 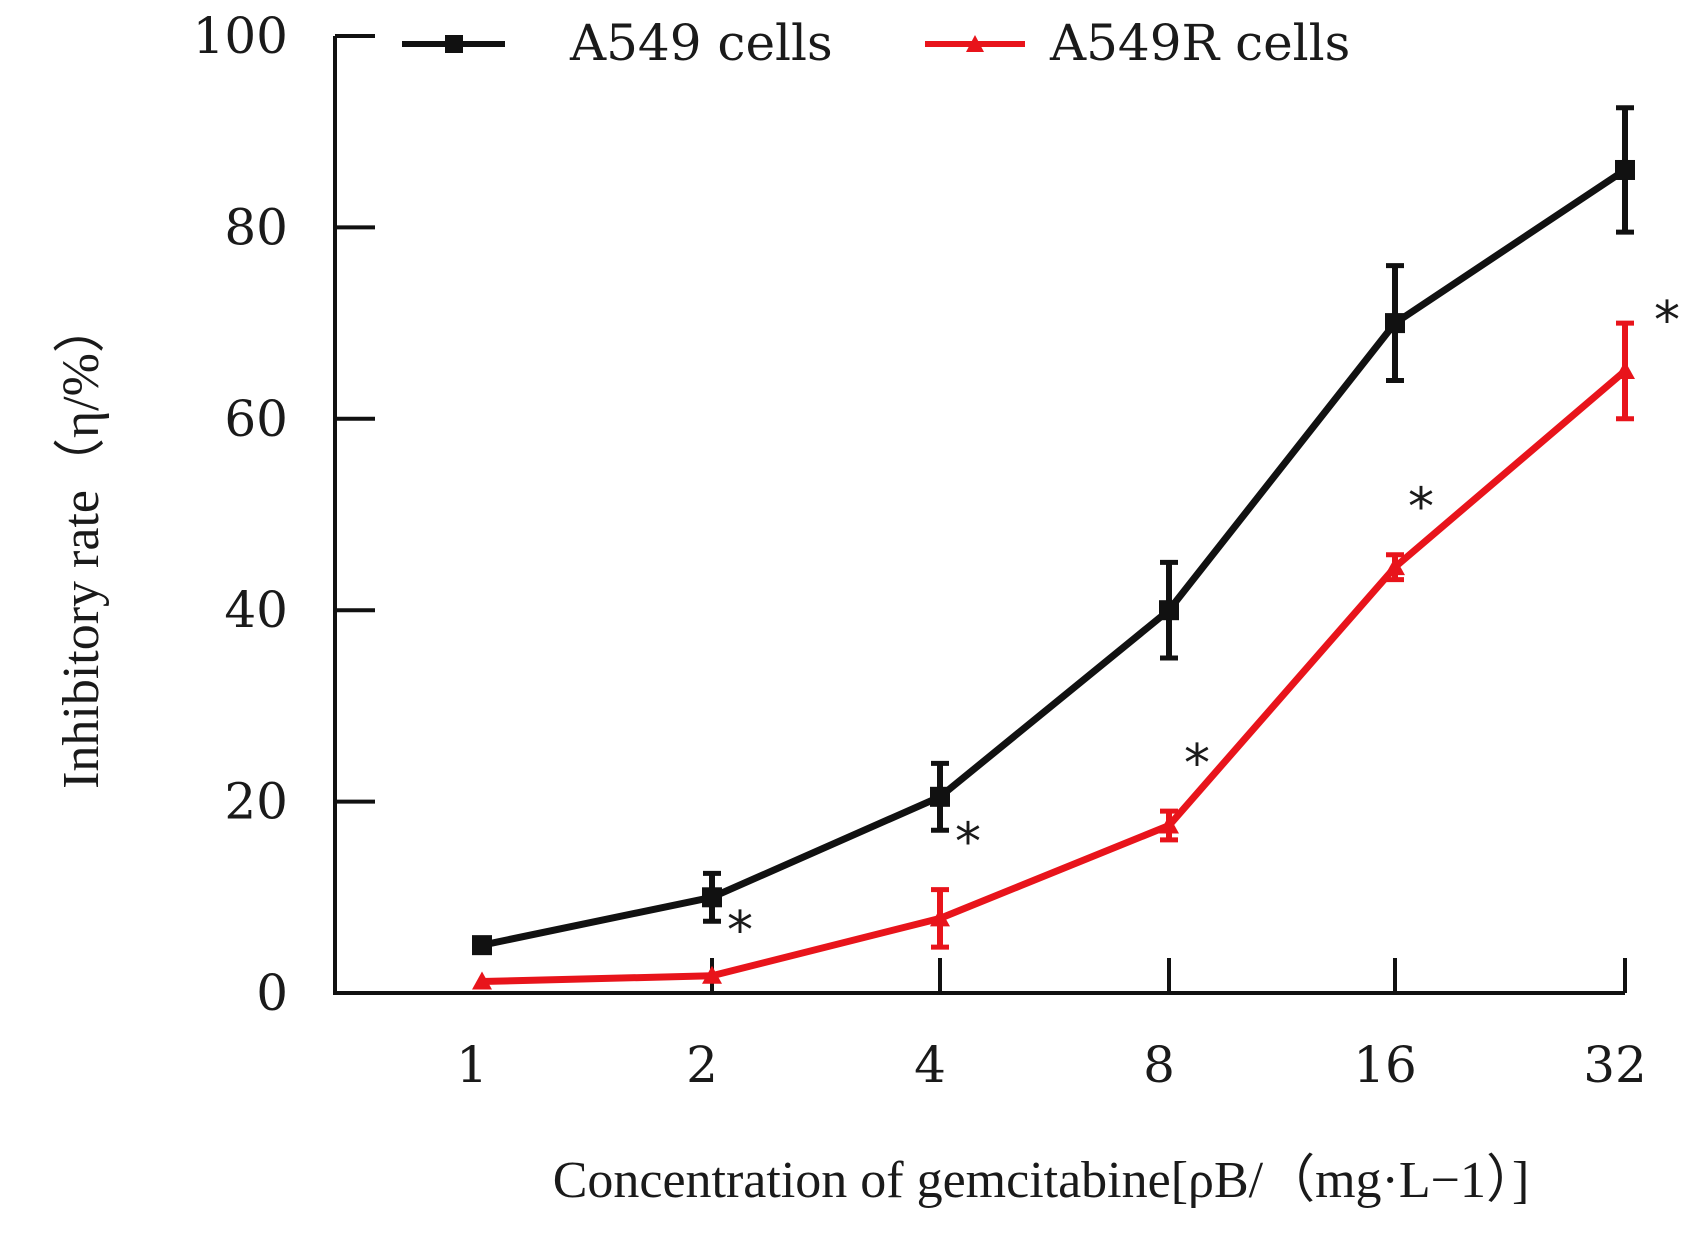 I want to click on x-tick-label: 2, so click(x=702, y=1065).